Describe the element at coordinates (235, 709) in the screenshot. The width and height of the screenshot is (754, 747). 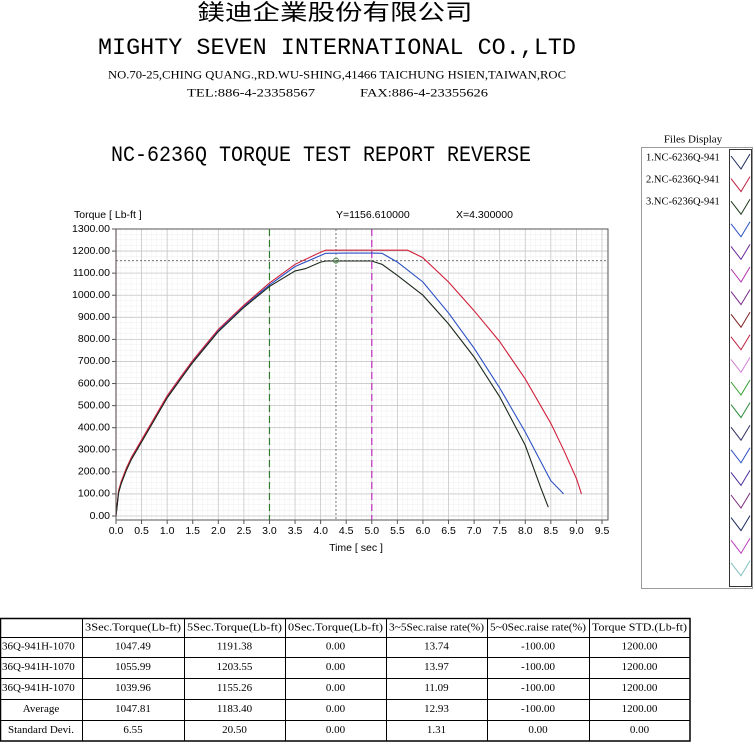
I see `table-cell: 1183.40` at that location.